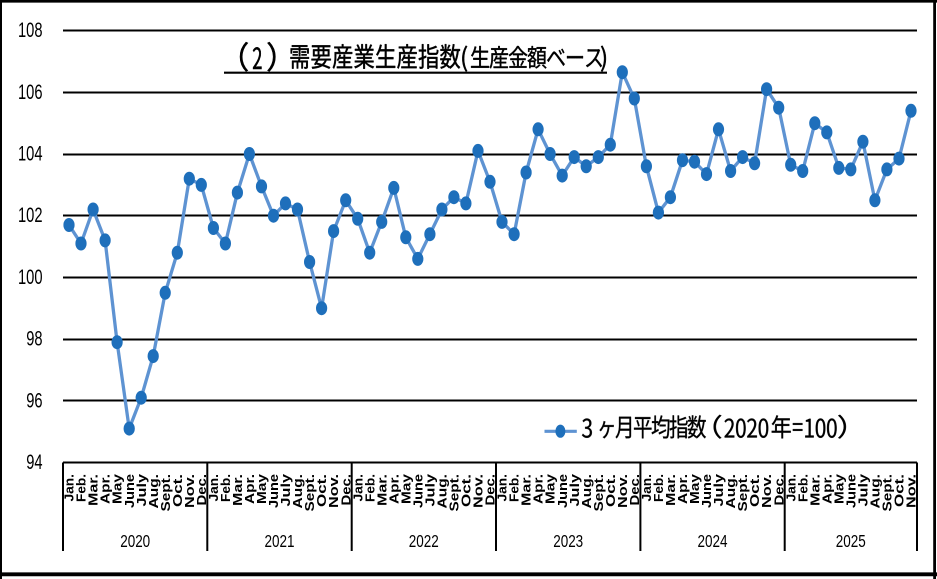 The height and width of the screenshot is (579, 937). I want to click on svg-text: 2022, so click(424, 541).